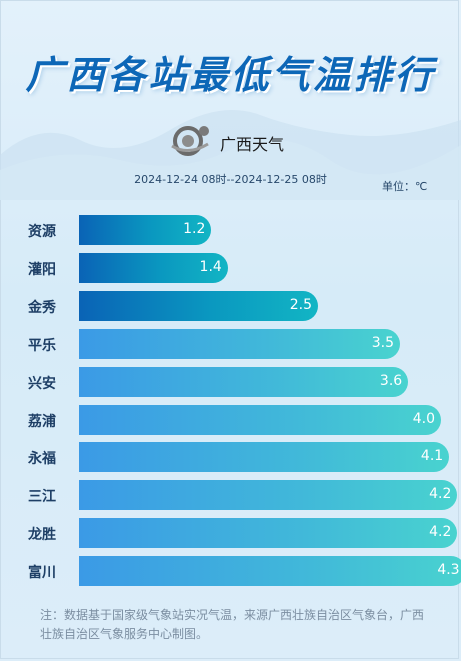  Describe the element at coordinates (270, 571) in the screenshot. I see `temperature-bar: 4.3` at that location.